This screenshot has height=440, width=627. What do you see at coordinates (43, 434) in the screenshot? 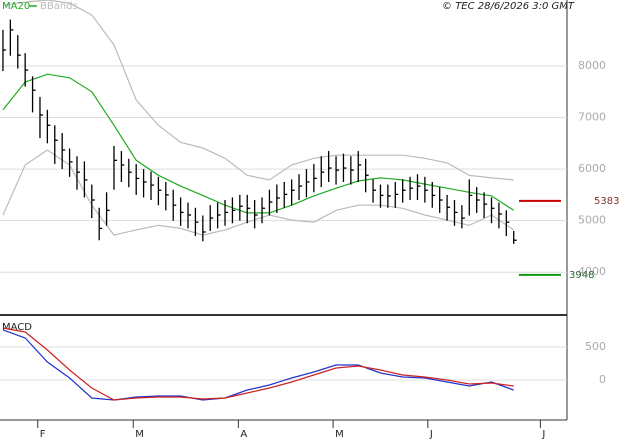
I see `x-tick-label: F` at bounding box center [43, 434].